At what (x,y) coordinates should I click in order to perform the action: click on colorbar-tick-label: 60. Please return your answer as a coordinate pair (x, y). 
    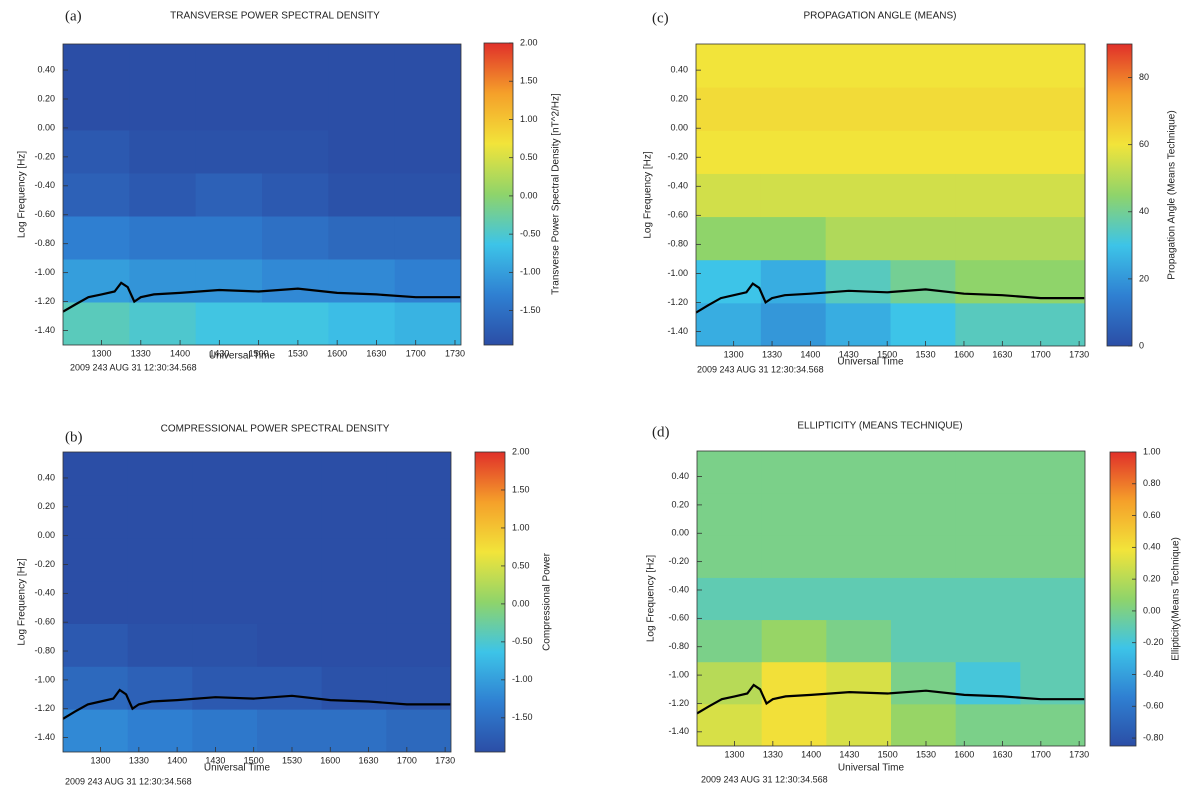
    Looking at the image, I should click on (1144, 144).